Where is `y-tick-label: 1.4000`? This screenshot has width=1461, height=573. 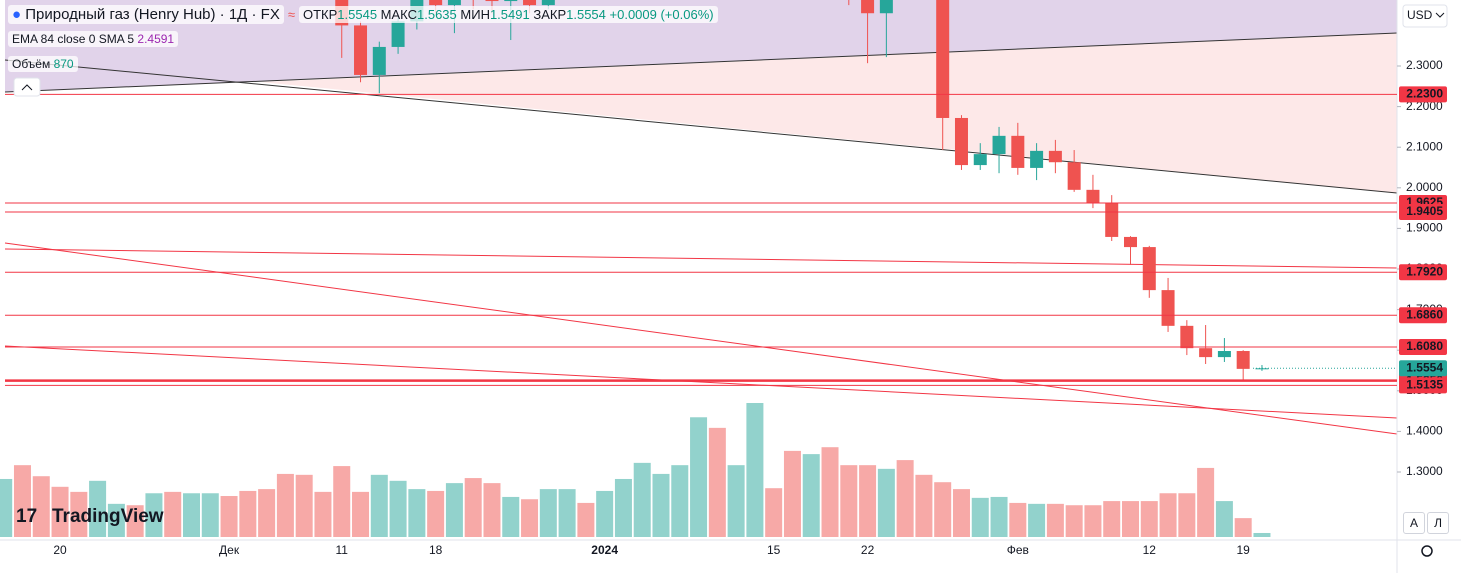 y-tick-label: 1.4000 is located at coordinates (1424, 431).